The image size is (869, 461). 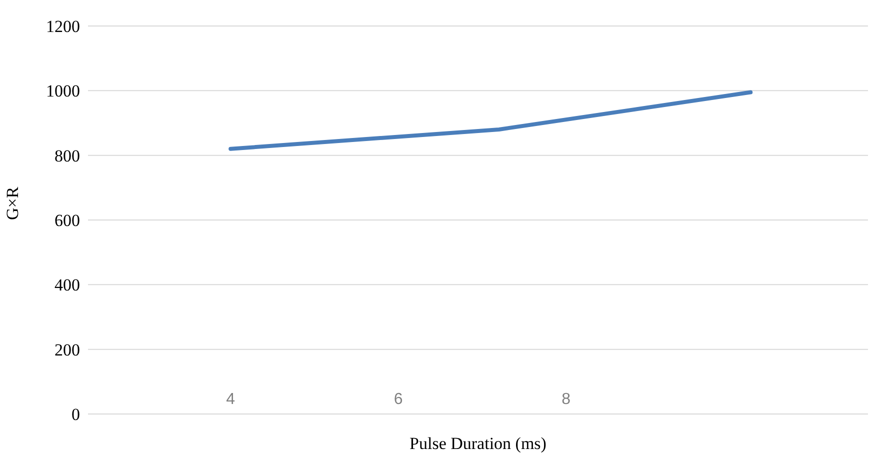 I want to click on y-axis-title: G×R, so click(x=12, y=203).